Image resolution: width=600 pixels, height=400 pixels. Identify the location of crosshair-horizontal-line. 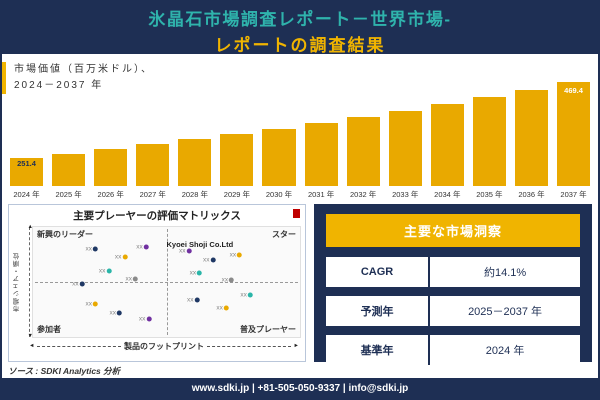
(166, 282).